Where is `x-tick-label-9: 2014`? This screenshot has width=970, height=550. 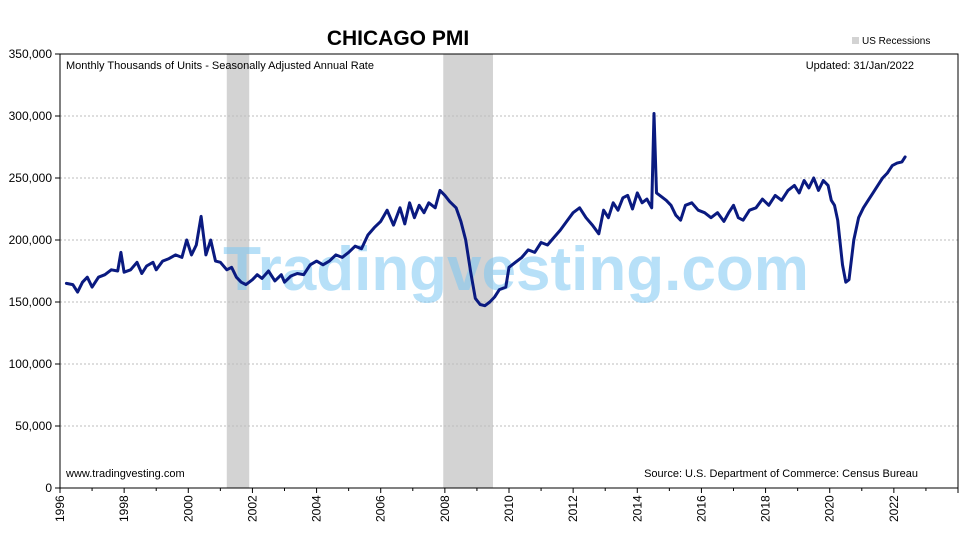 x-tick-label-9: 2014 is located at coordinates (637, 508).